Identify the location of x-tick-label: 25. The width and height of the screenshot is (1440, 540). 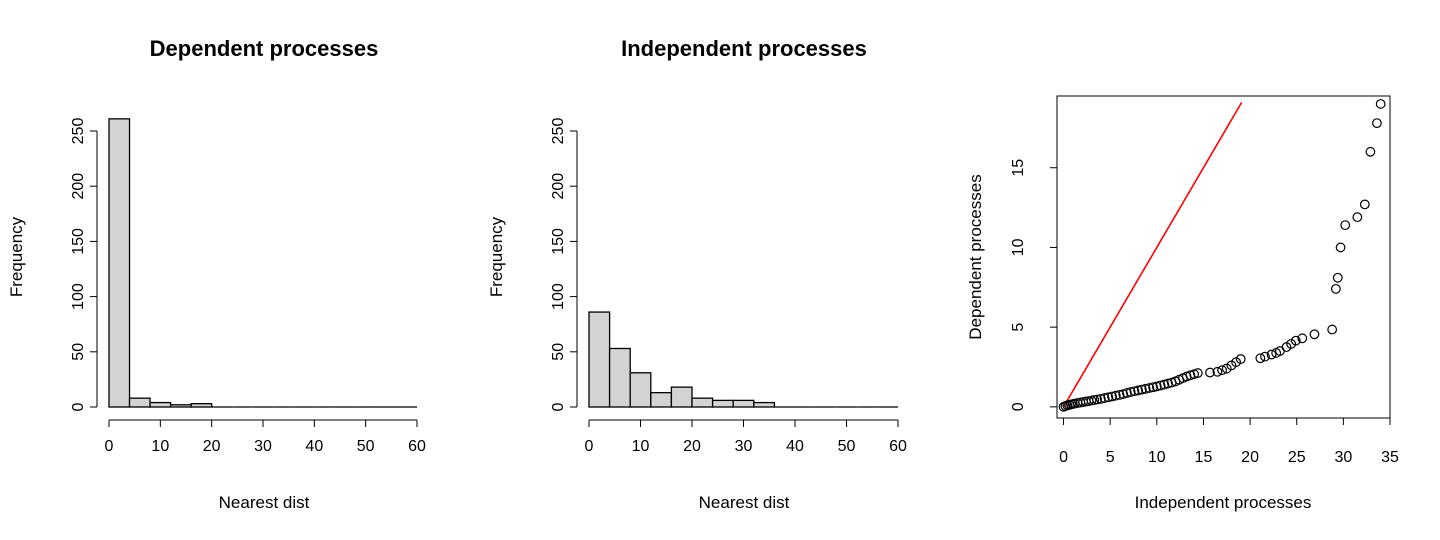
(1297, 457).